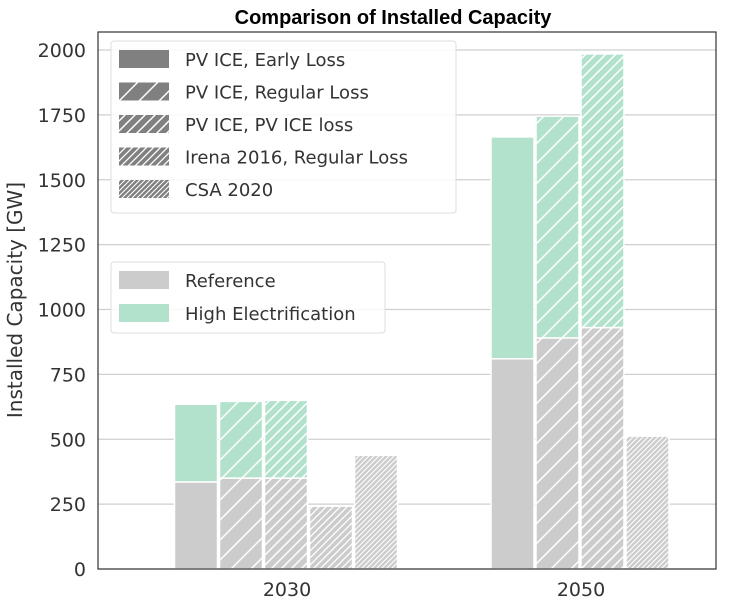 The width and height of the screenshot is (736, 604). Describe the element at coordinates (270, 314) in the screenshot. I see `legend-label: High Electrification` at that location.